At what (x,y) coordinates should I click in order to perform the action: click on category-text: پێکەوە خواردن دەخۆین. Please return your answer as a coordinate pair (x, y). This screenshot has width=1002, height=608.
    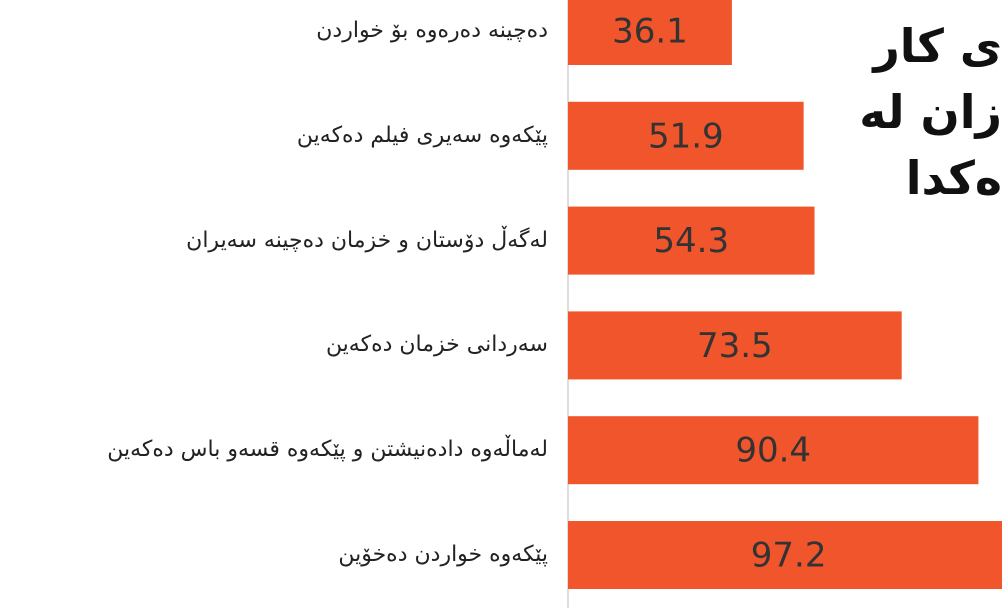
    Looking at the image, I should click on (443, 555).